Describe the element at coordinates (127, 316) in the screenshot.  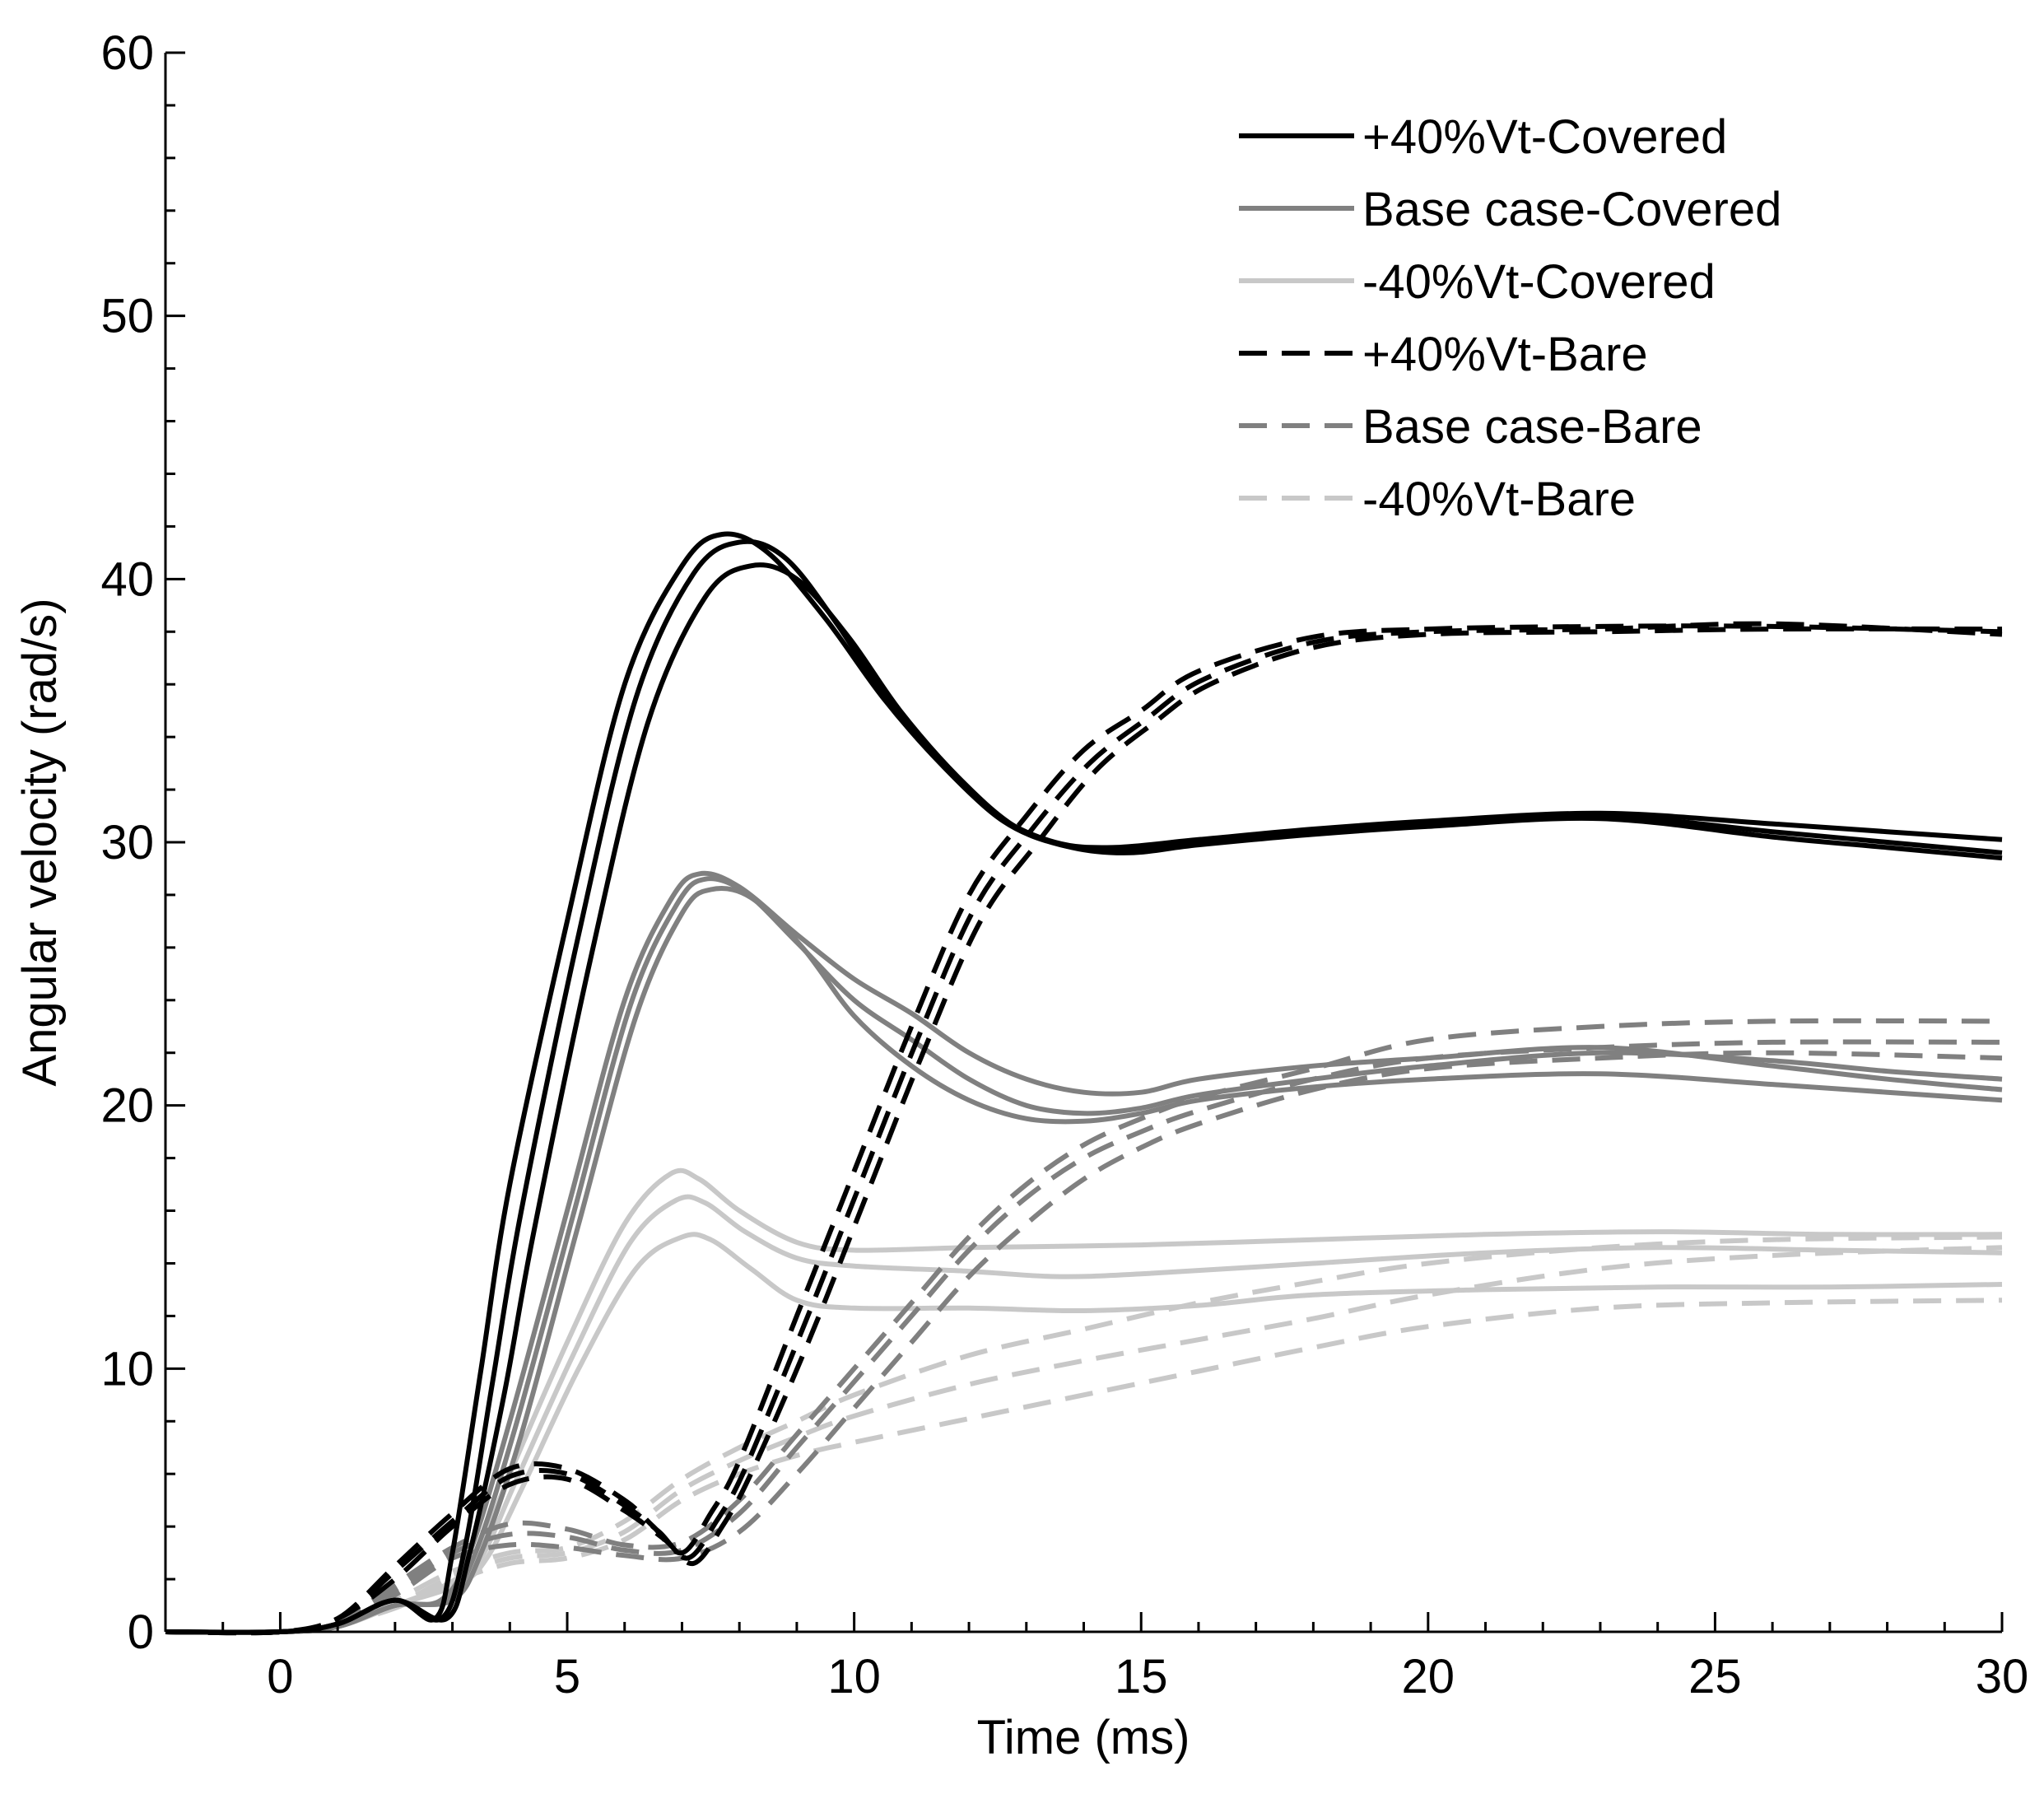
I see `y-tick-label: 50` at that location.